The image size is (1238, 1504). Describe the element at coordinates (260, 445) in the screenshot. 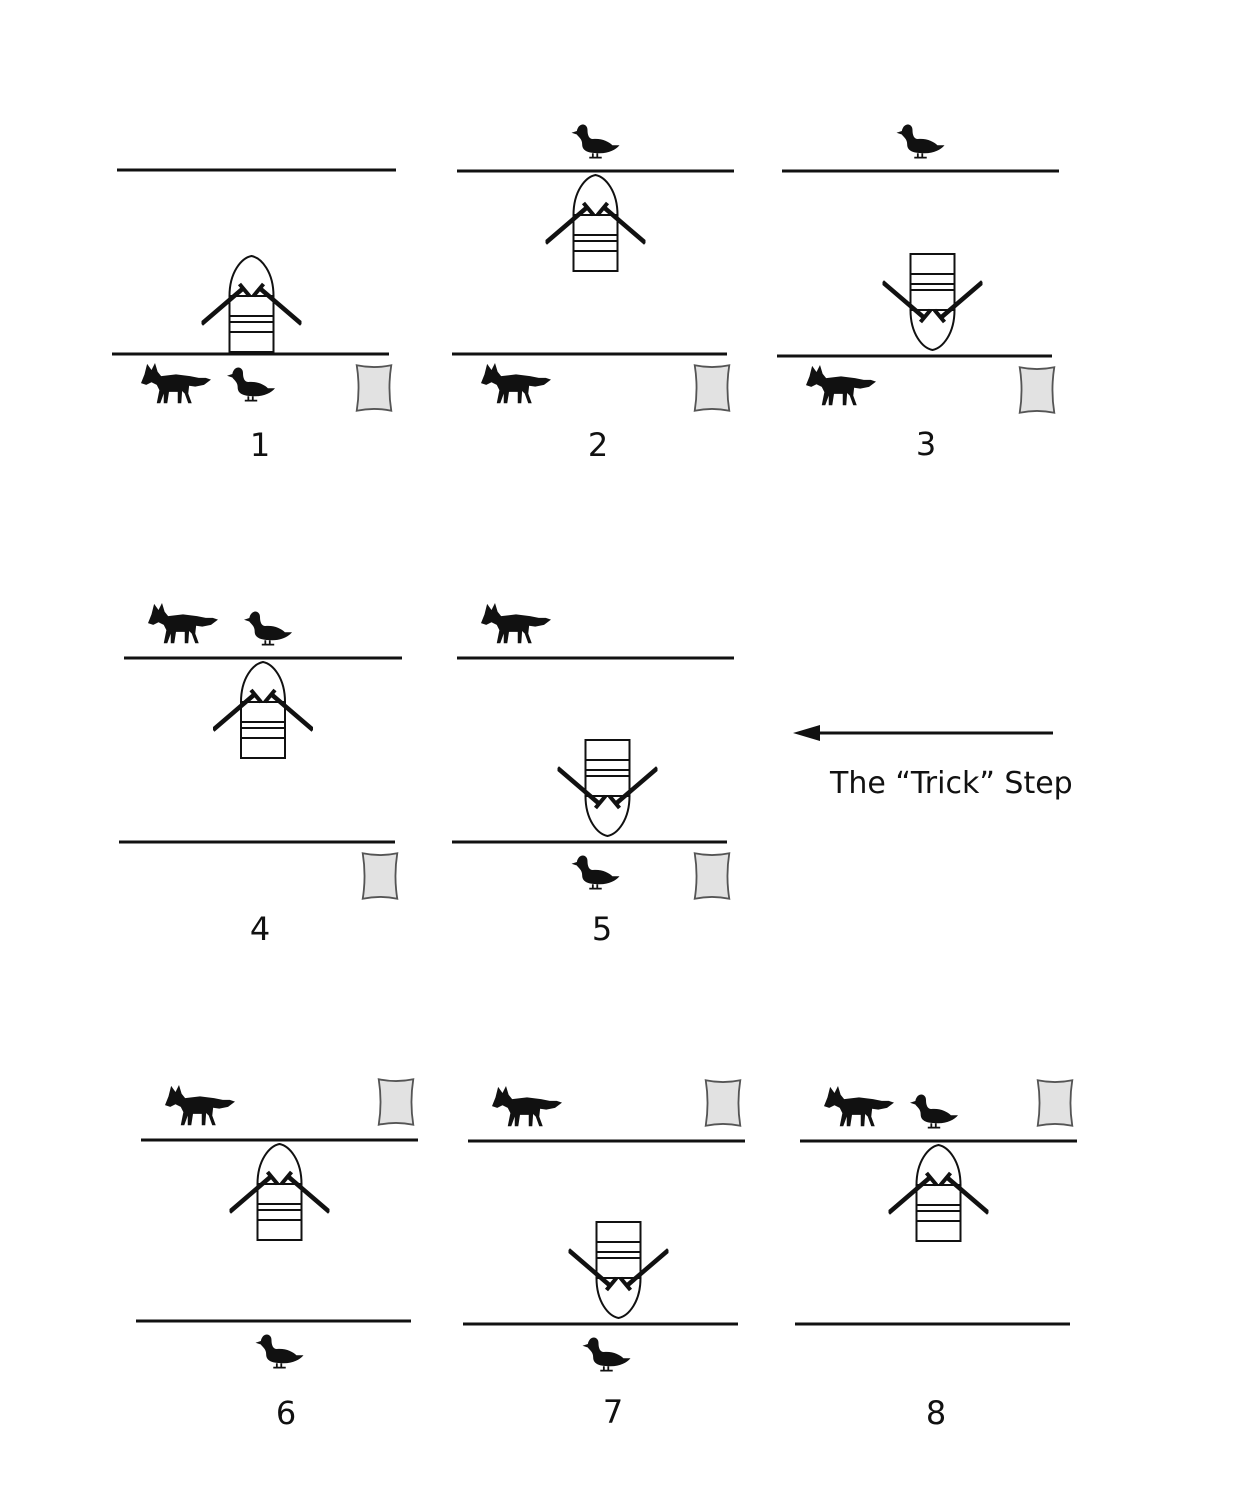

I see `step-number: 1` at that location.